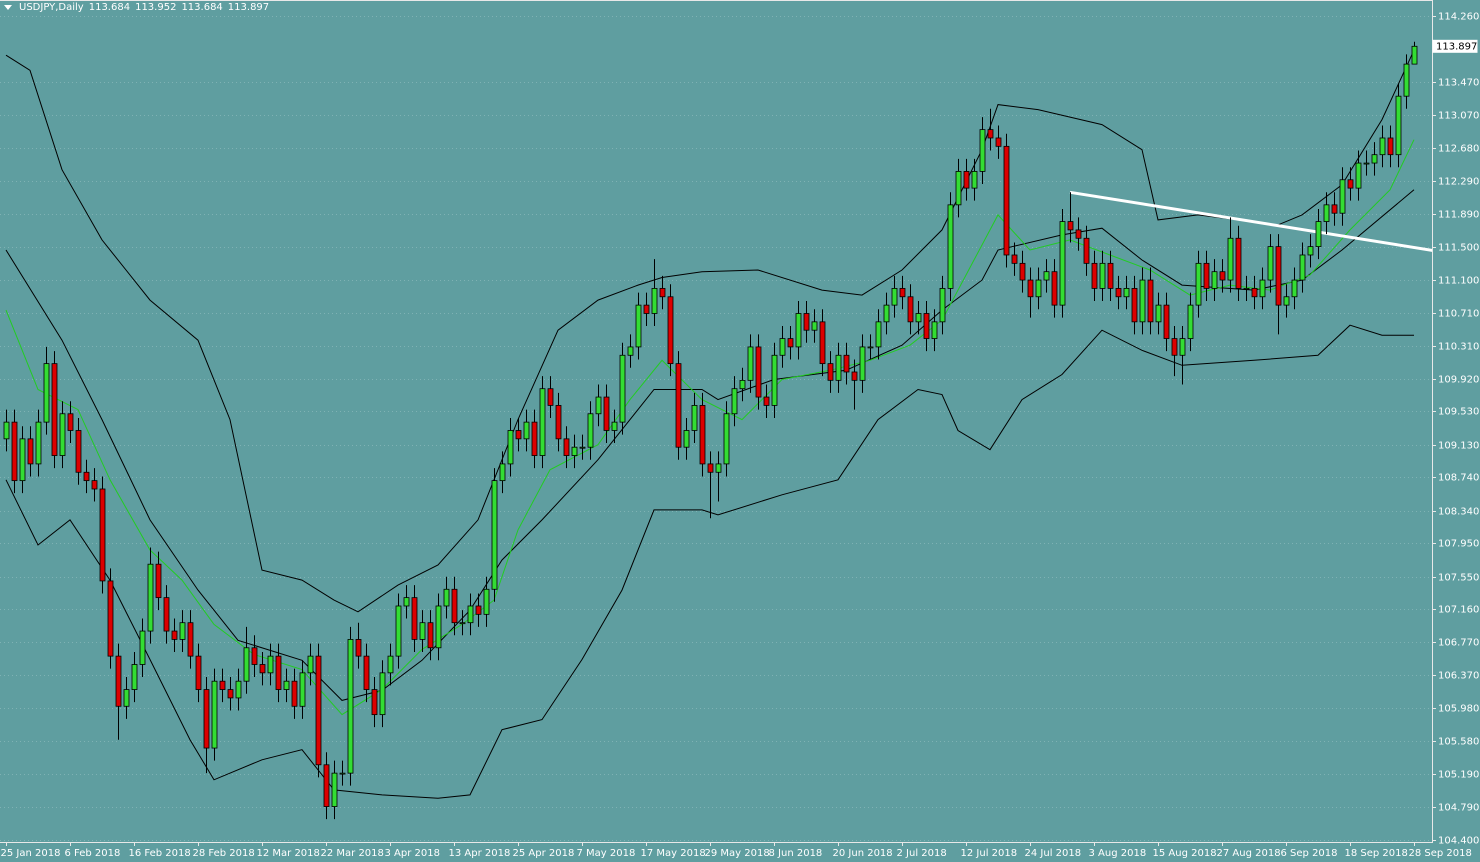 This screenshot has height=862, width=1480. Describe the element at coordinates (737, 853) in the screenshot. I see `x-tick-label: 29 May 2018` at that location.